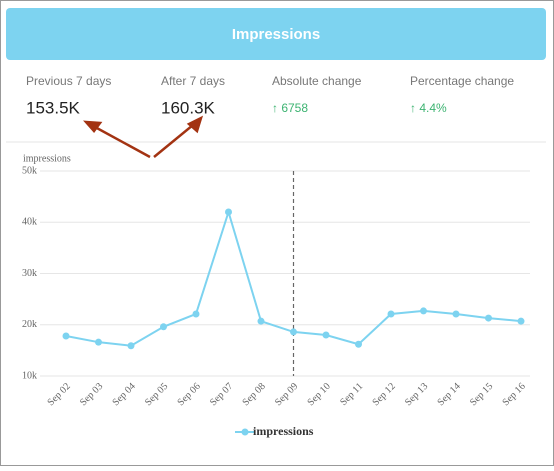 The width and height of the screenshot is (554, 471). I want to click on stat-value: ↑ 4.4%, so click(428, 108).